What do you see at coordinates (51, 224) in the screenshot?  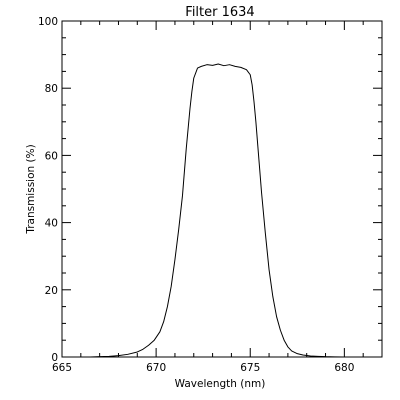 I see `y-tick-label: 40` at bounding box center [51, 224].